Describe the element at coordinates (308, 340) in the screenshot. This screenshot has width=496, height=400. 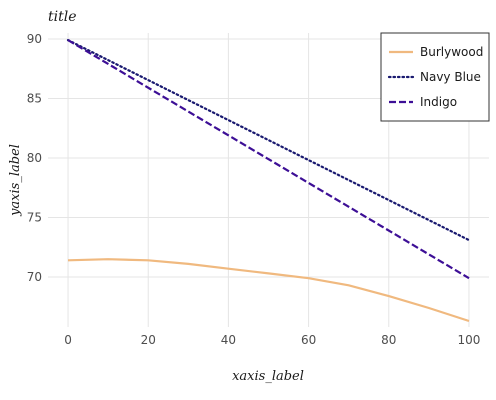
I see `x-tick-label: 60` at that location.